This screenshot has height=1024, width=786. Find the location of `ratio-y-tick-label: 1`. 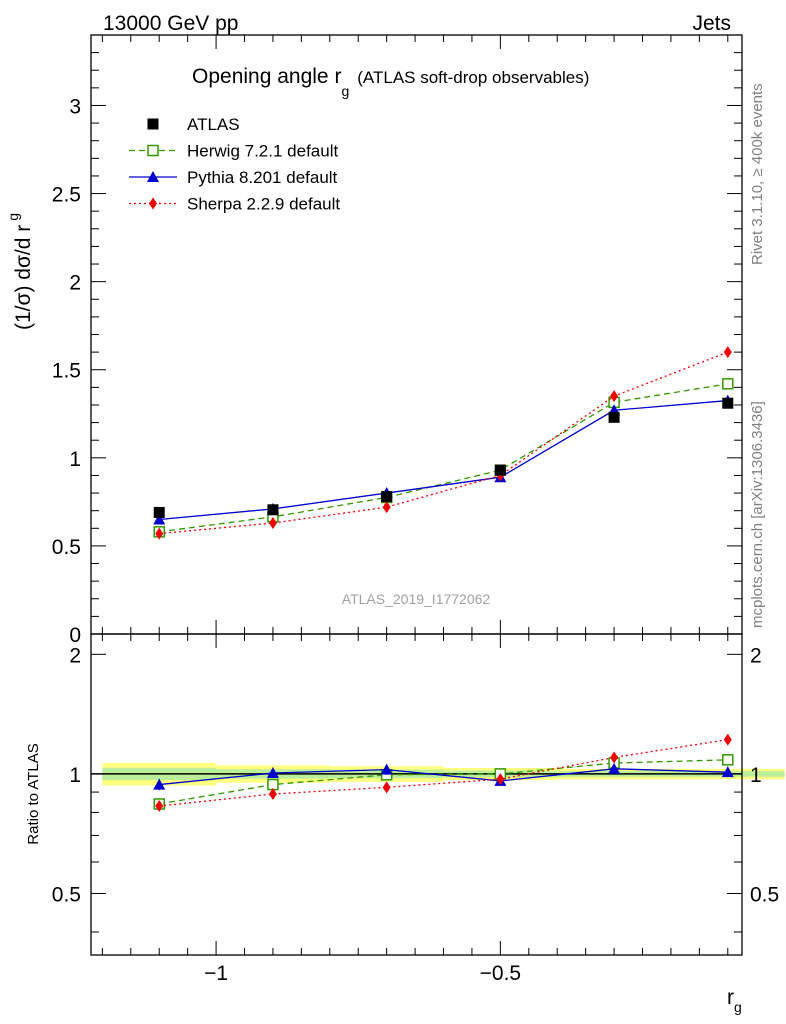

ratio-y-tick-label: 1 is located at coordinates (75, 775).